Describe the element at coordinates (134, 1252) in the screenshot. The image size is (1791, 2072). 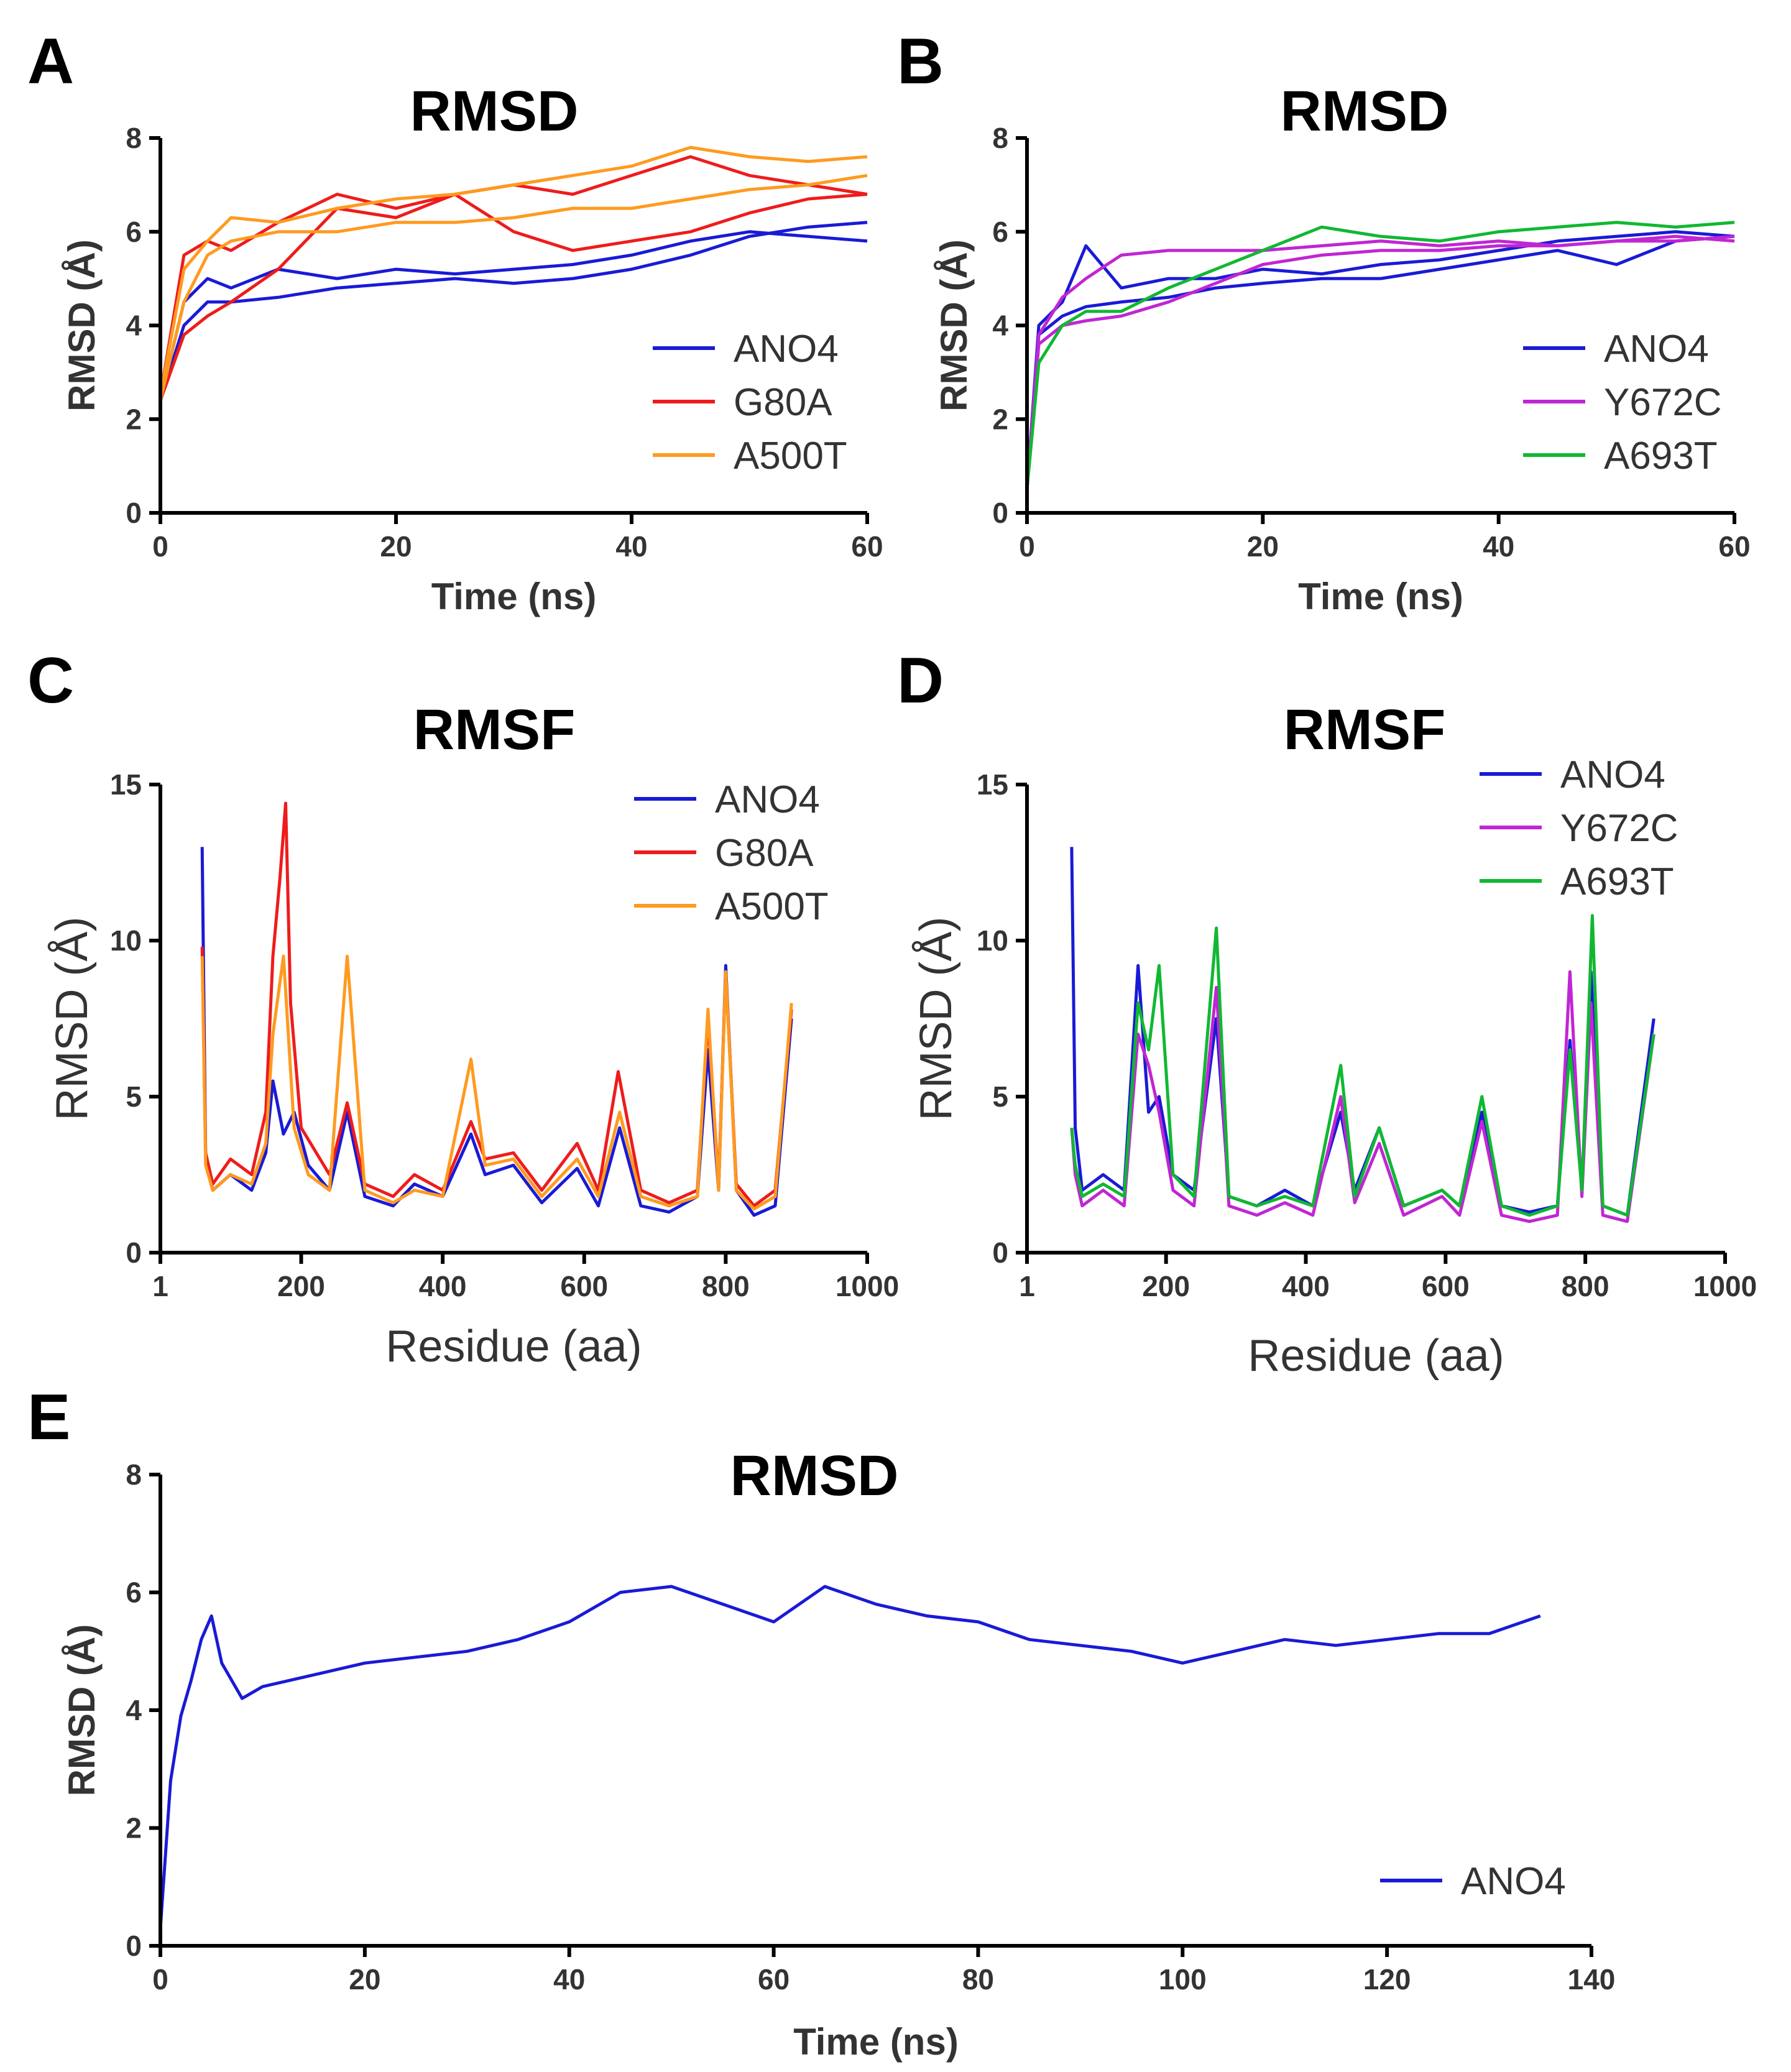
I see `chart-c-y-tick-label: 0` at that location.